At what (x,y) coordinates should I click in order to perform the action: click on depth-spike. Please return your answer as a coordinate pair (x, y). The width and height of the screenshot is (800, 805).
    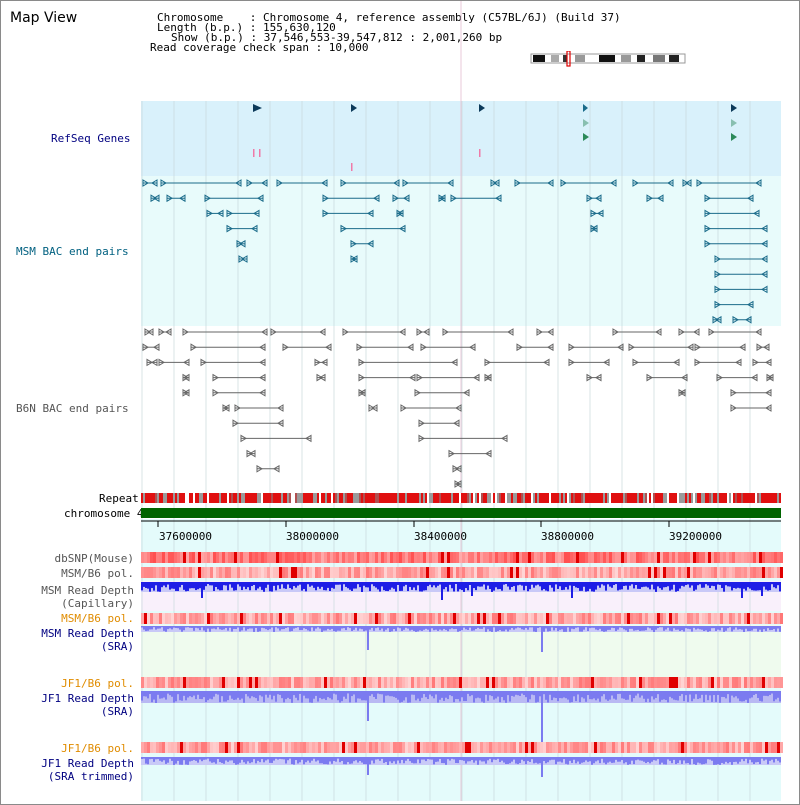
    Looking at the image, I should click on (472, 589).